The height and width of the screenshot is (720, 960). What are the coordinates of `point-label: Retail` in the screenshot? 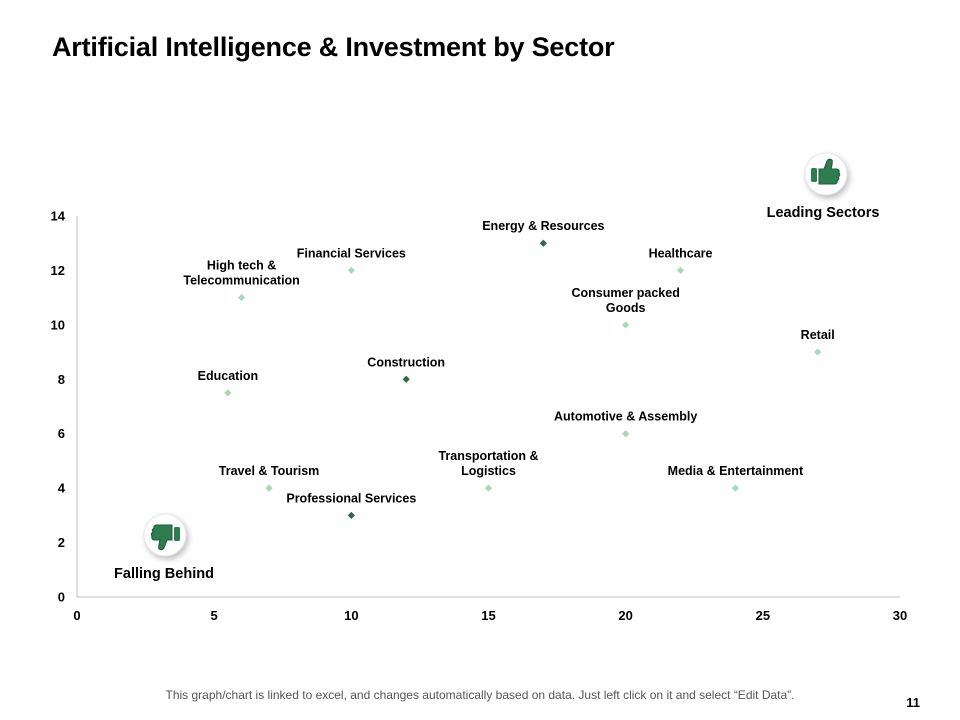 It's located at (818, 335).